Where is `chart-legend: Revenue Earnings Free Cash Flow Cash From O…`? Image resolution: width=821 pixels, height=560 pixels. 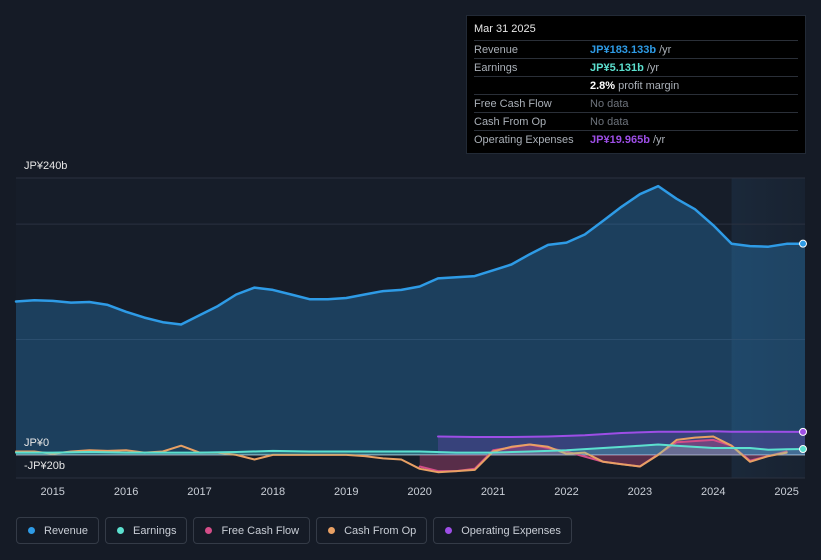
chart-legend: Revenue Earnings Free Cash Flow Cash From O… is located at coordinates (294, 530).